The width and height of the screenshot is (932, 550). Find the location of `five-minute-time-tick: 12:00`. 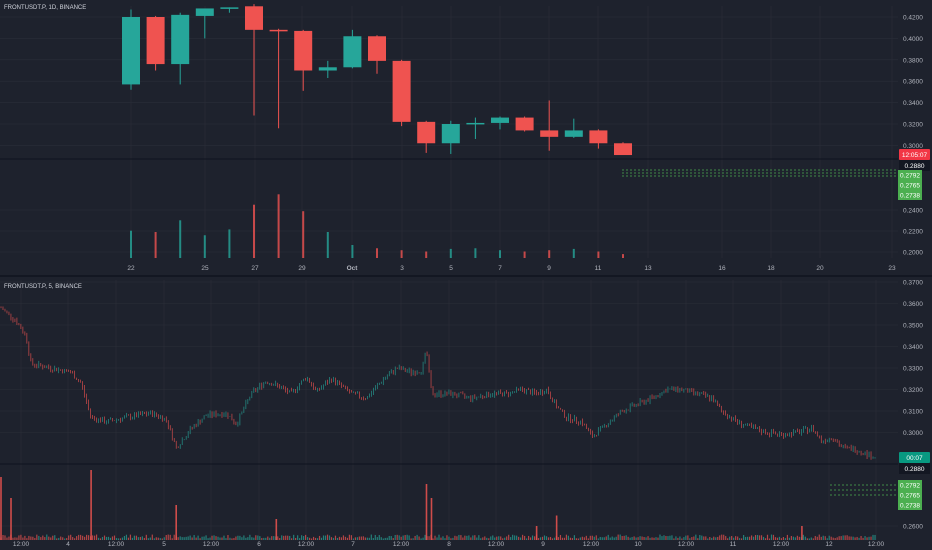

five-minute-time-tick: 12:00 is located at coordinates (876, 544).